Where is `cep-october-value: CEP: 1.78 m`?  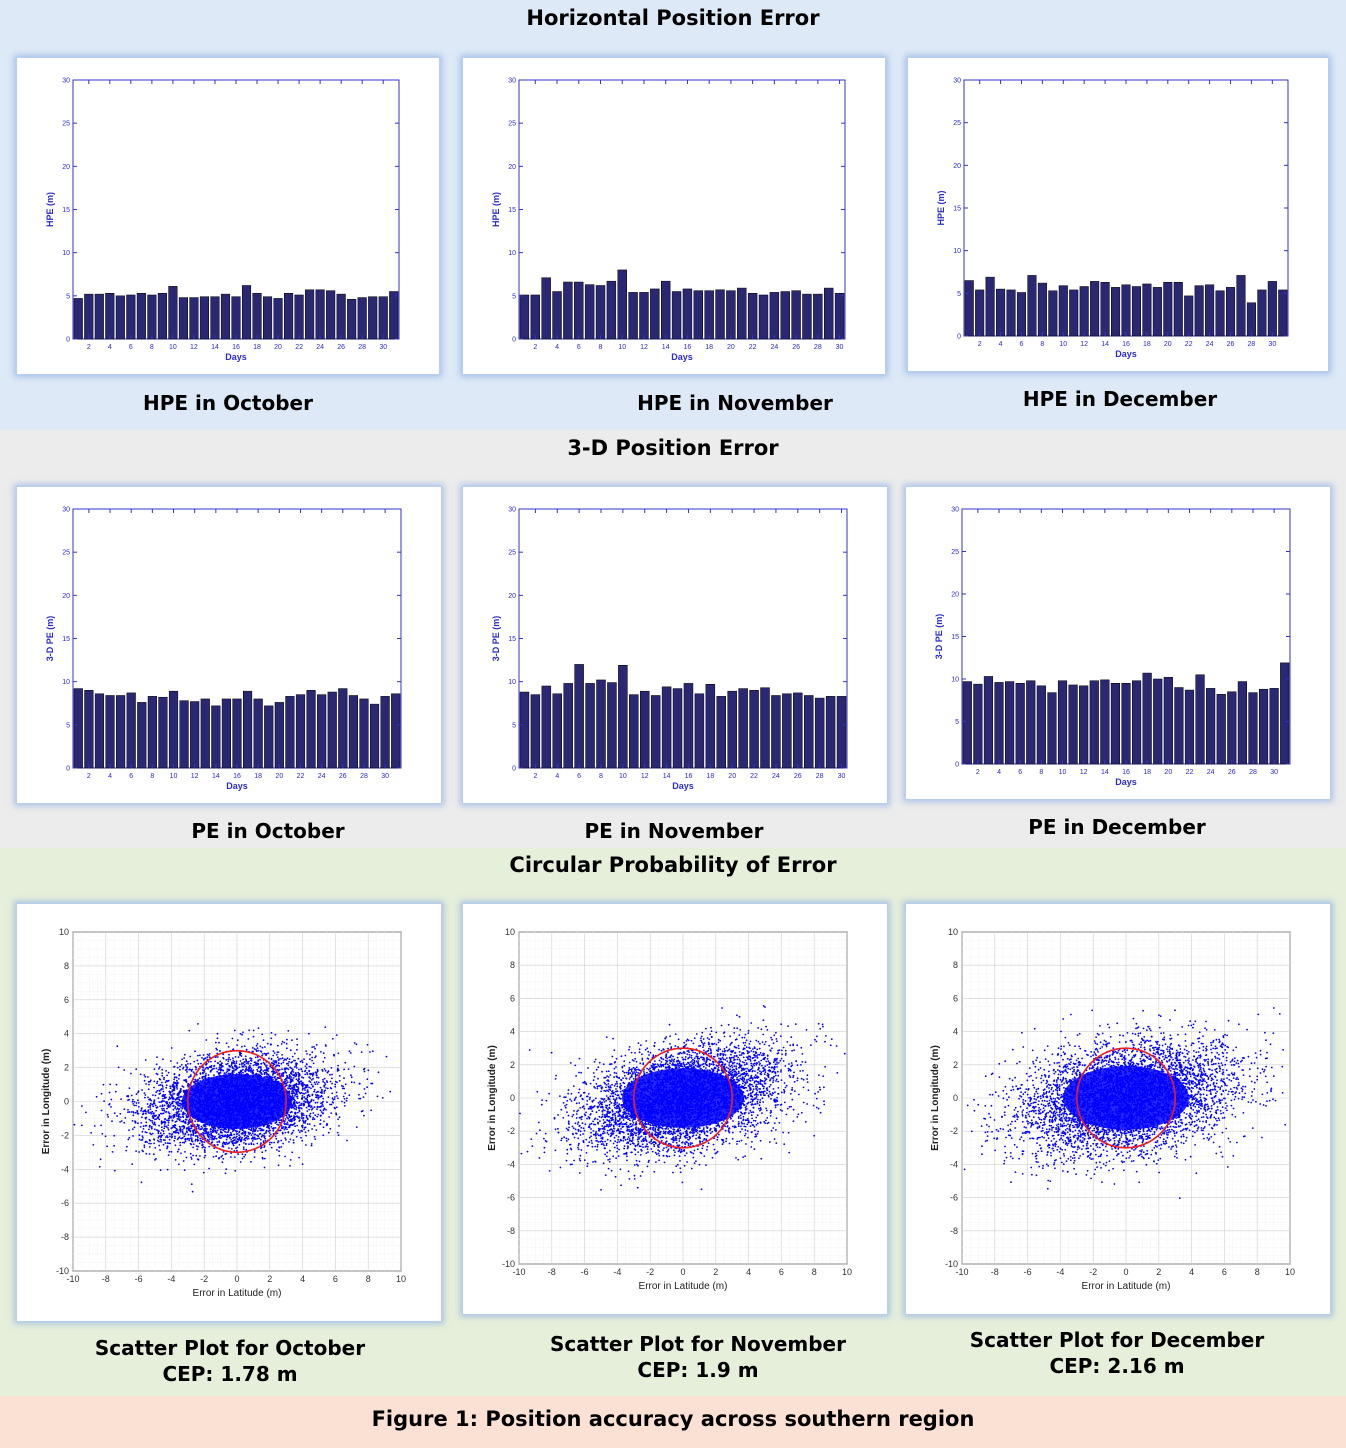
cep-october-value: CEP: 1.78 m is located at coordinates (230, 1374).